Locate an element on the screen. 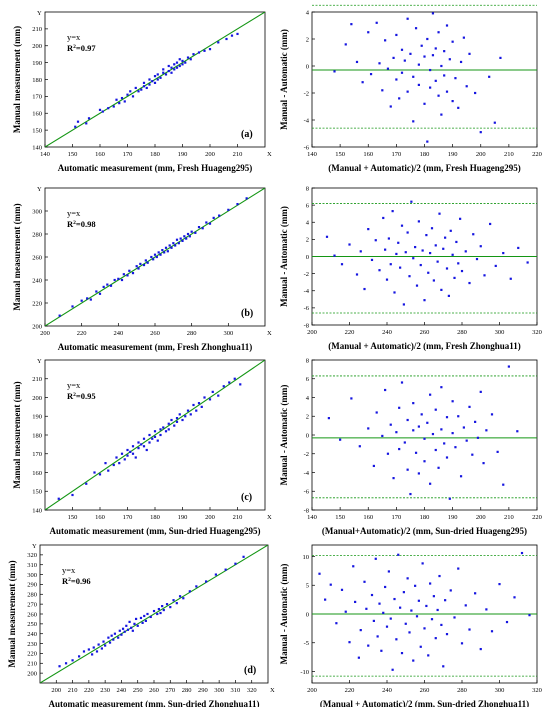 This screenshot has width=558, height=707. panel-label: (a) is located at coordinates (247, 134).